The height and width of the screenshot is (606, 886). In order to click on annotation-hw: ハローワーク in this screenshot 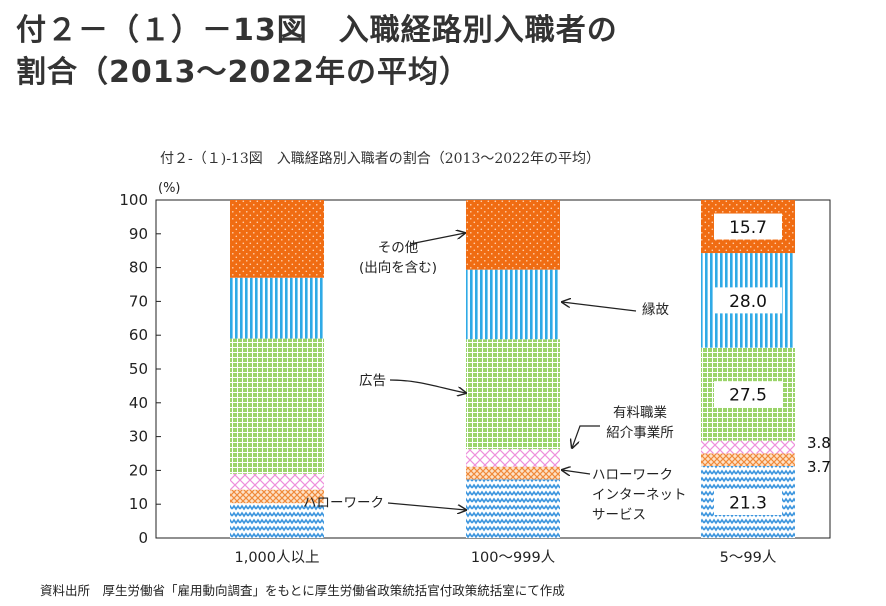, I will do `click(343, 503)`.